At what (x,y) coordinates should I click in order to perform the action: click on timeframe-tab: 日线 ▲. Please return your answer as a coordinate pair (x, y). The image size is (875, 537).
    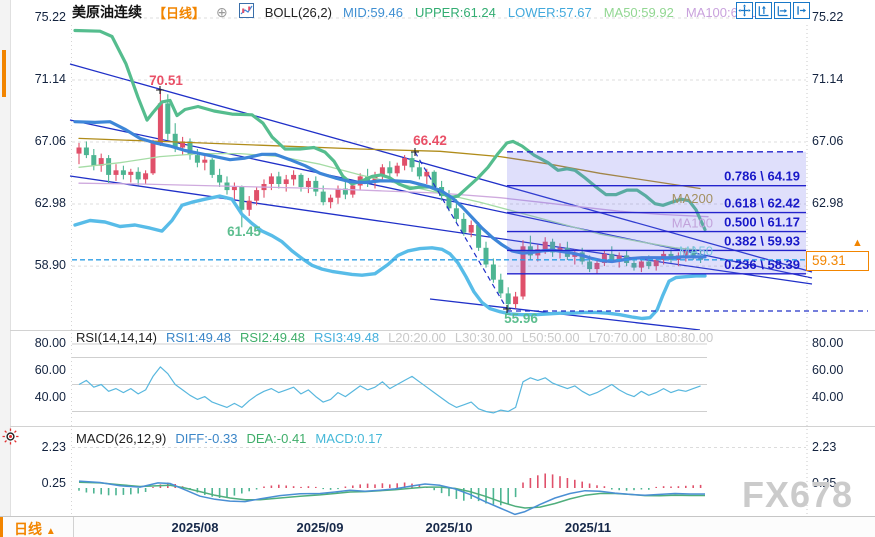
    Looking at the image, I should click on (35, 528).